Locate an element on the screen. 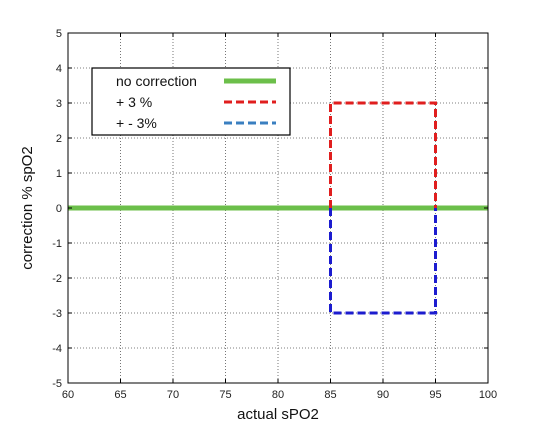 The width and height of the screenshot is (539, 436). y-tick-label: -4 is located at coordinates (57, 349).